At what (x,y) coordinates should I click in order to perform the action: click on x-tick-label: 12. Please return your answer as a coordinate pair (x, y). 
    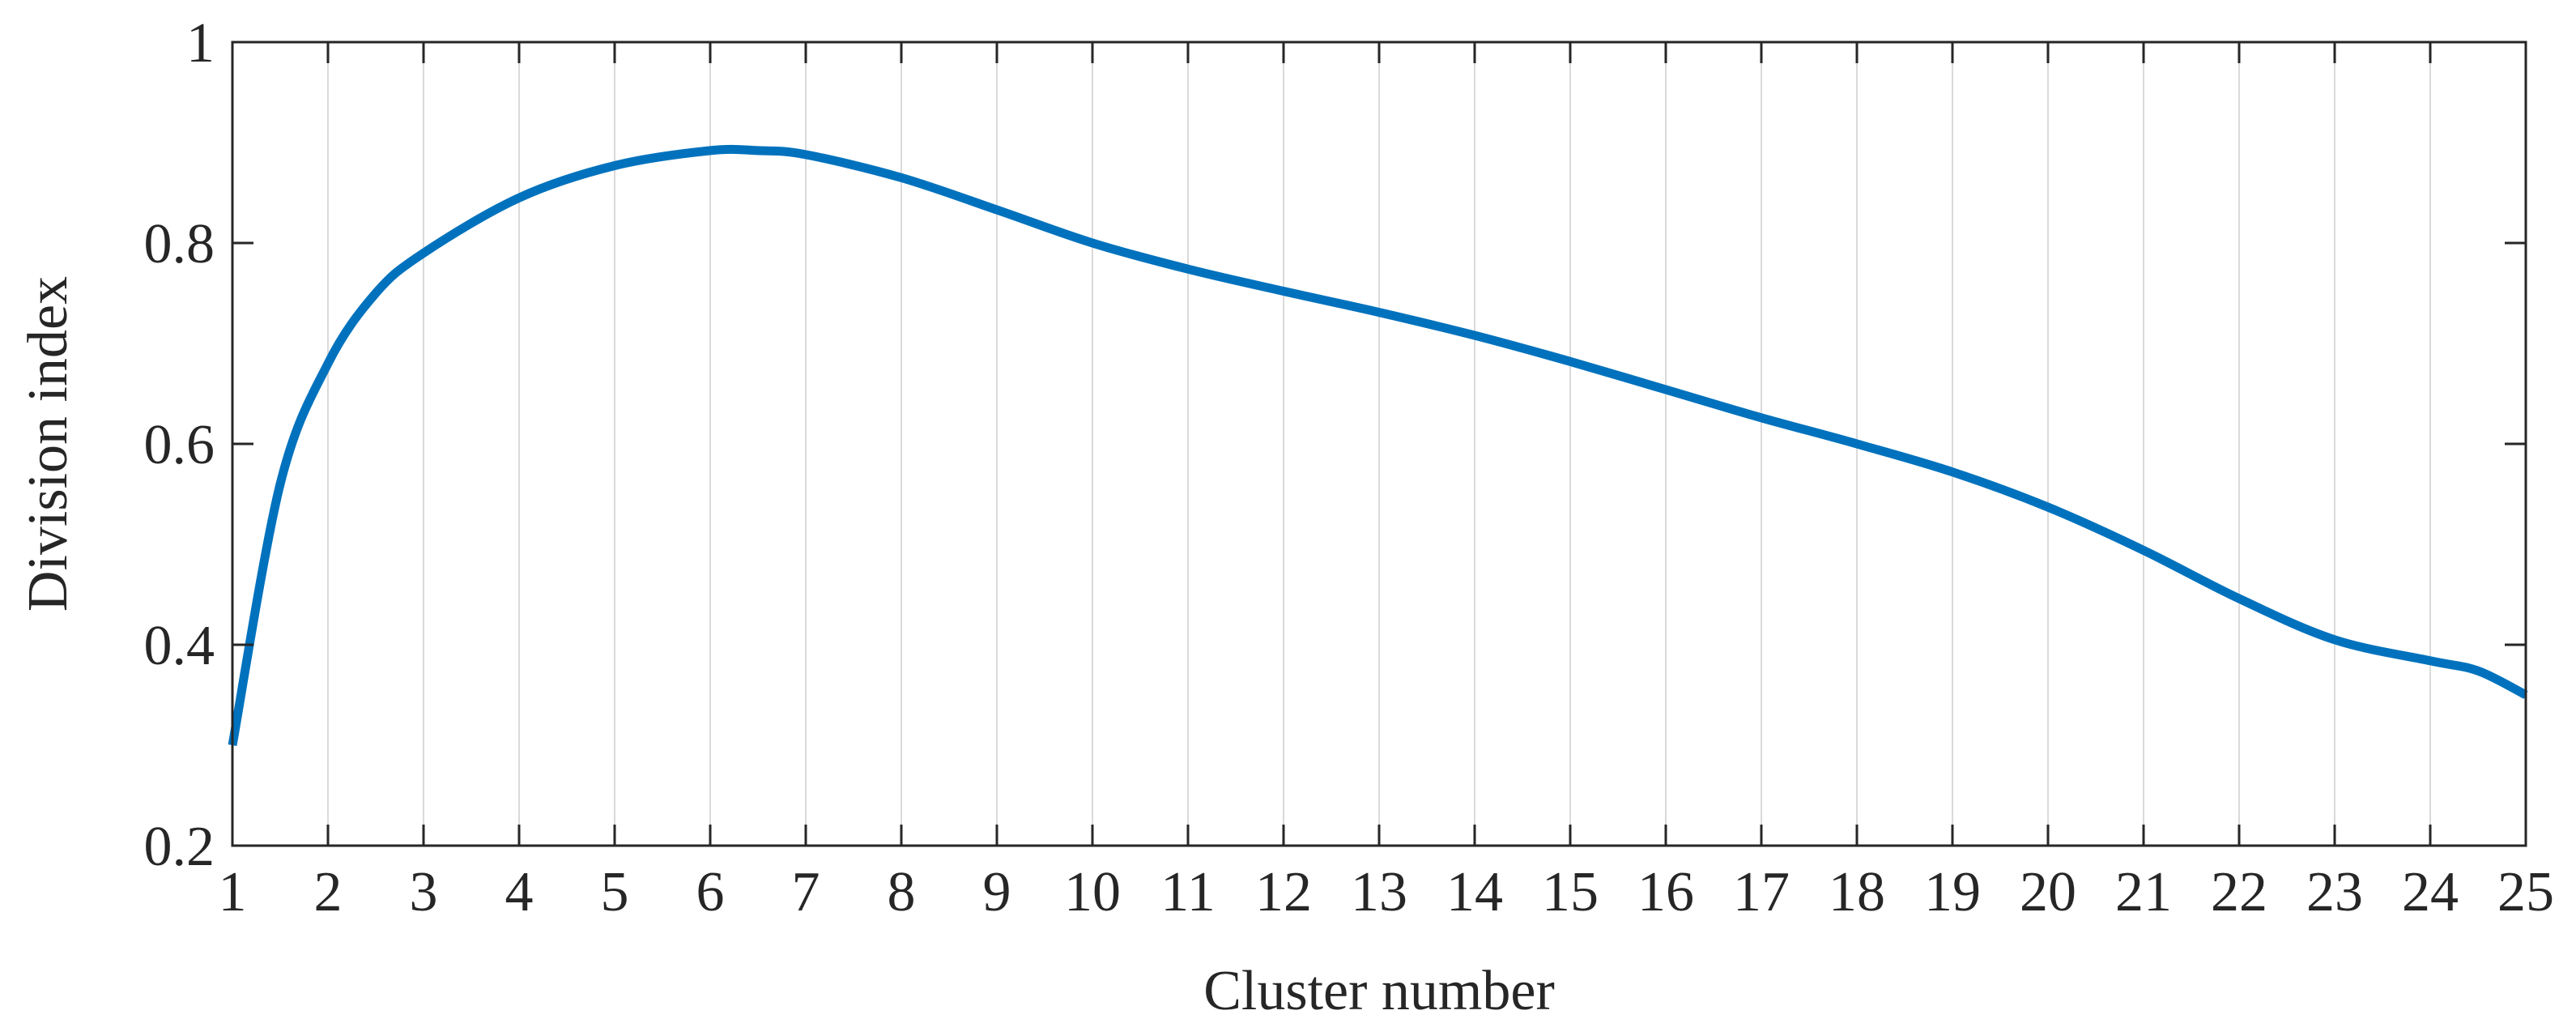
    Looking at the image, I should click on (1283, 892).